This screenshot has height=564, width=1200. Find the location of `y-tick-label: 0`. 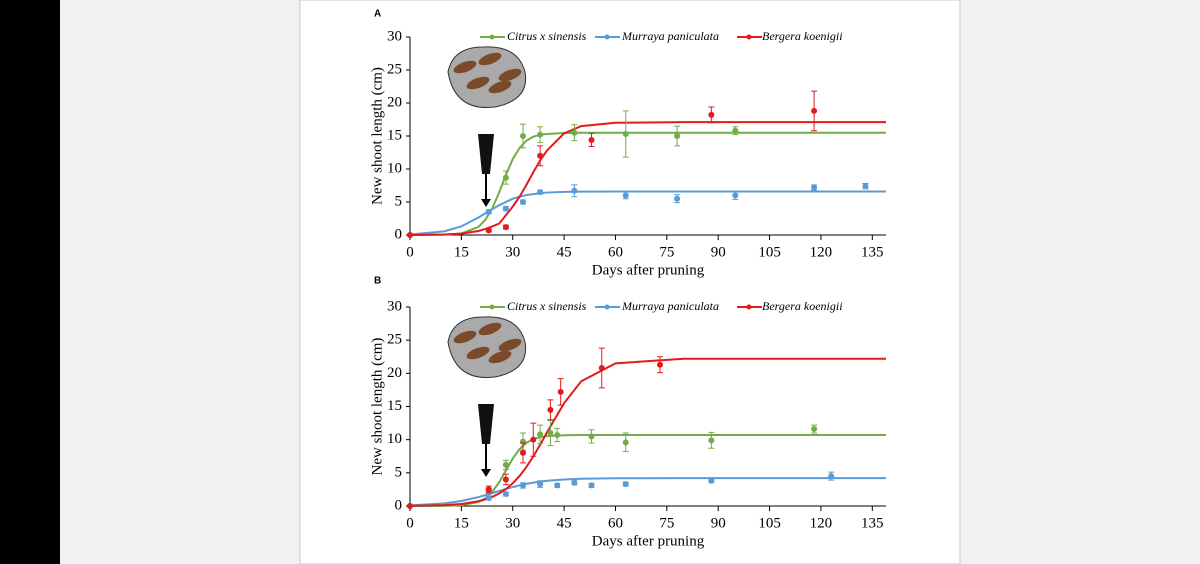

y-tick-label: 0 is located at coordinates (399, 505).